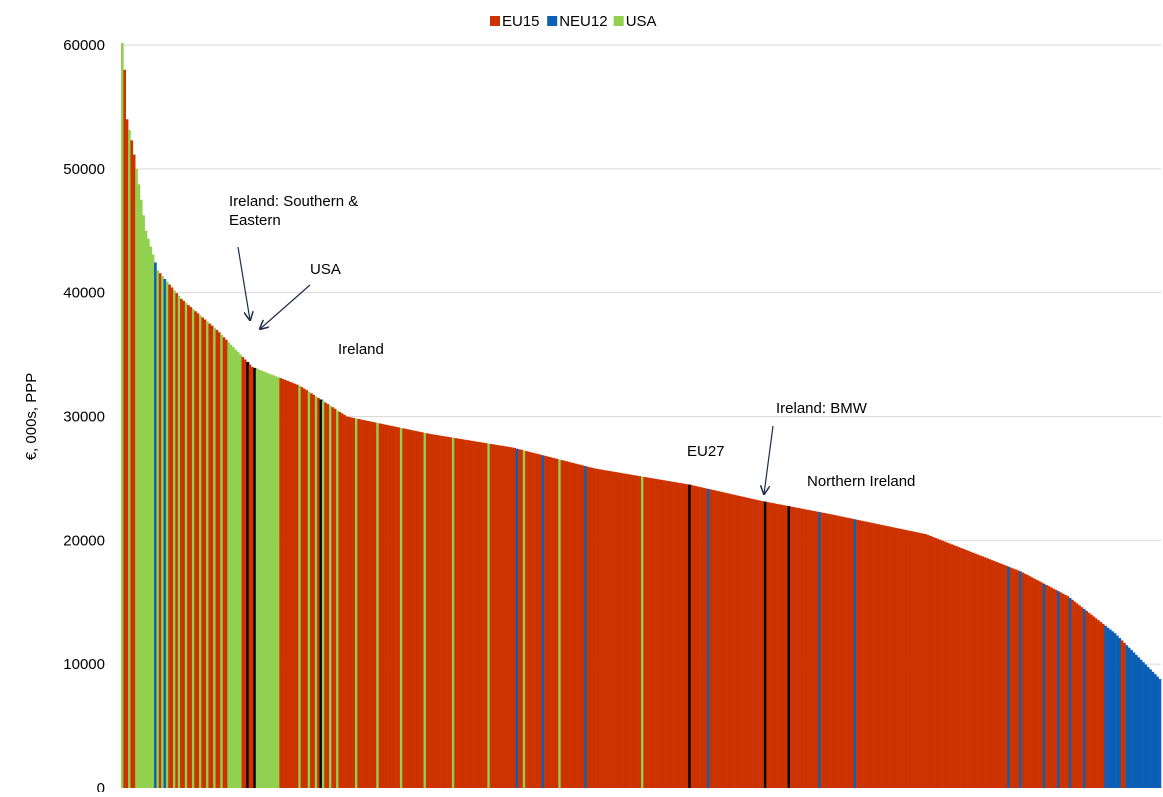 The height and width of the screenshot is (797, 1163). Describe the element at coordinates (84, 664) in the screenshot. I see `y-tick-label: 10000` at that location.